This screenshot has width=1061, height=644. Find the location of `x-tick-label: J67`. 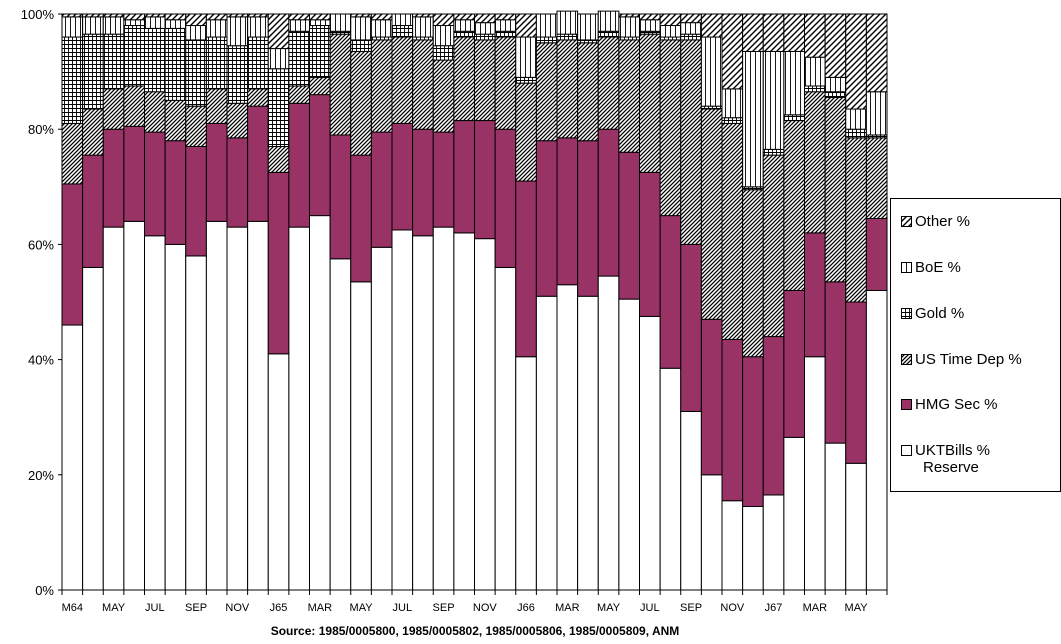

x-tick-label: J67 is located at coordinates (774, 608).